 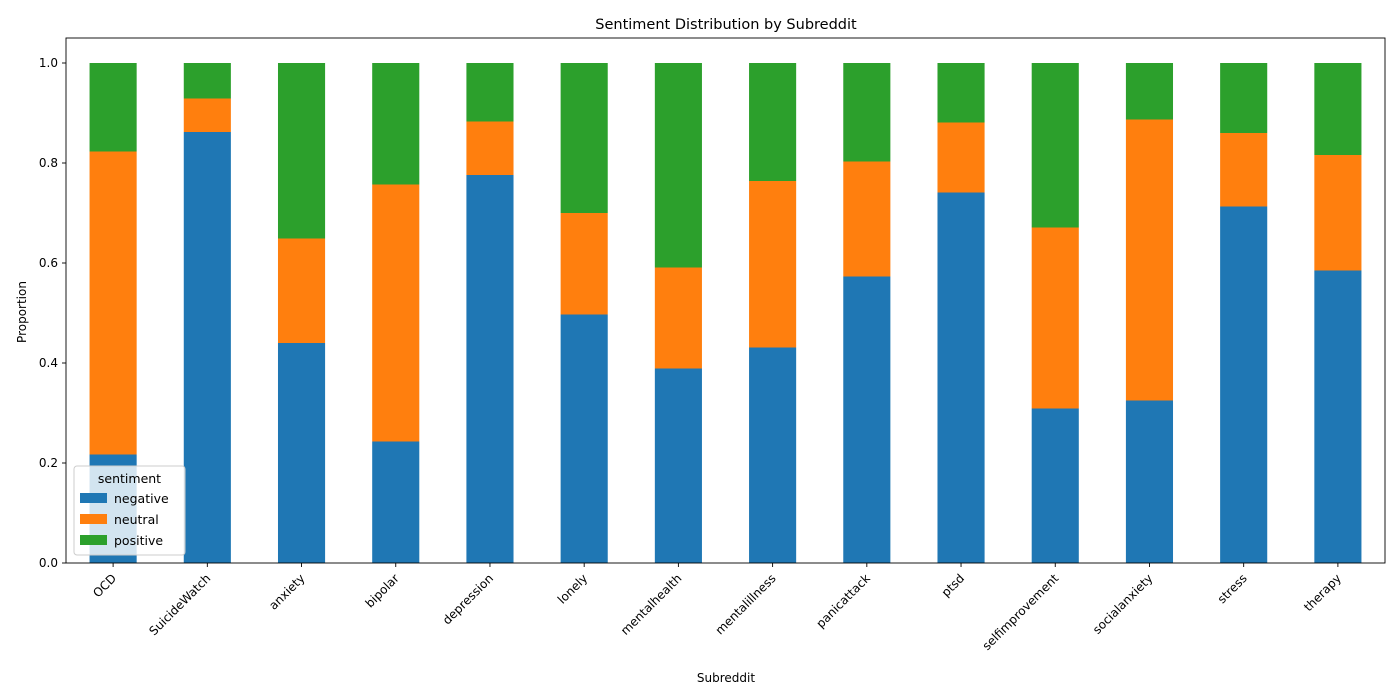 I want to click on y-axis-ticks: 0.0 0.2 0.4 0.6 0.8 1.0, so click(x=52, y=313).